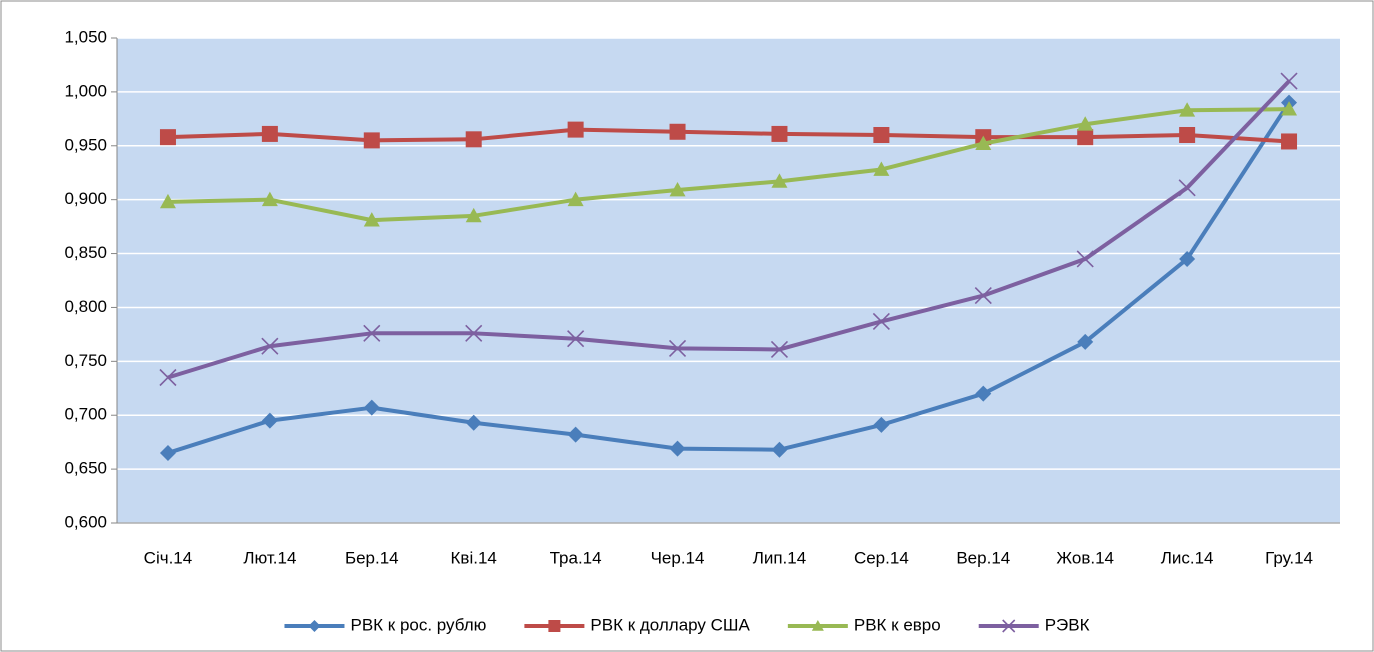 This screenshot has height=652, width=1374. What do you see at coordinates (1085, 557) in the screenshot?
I see `x-tick-label: Жов.14` at bounding box center [1085, 557].